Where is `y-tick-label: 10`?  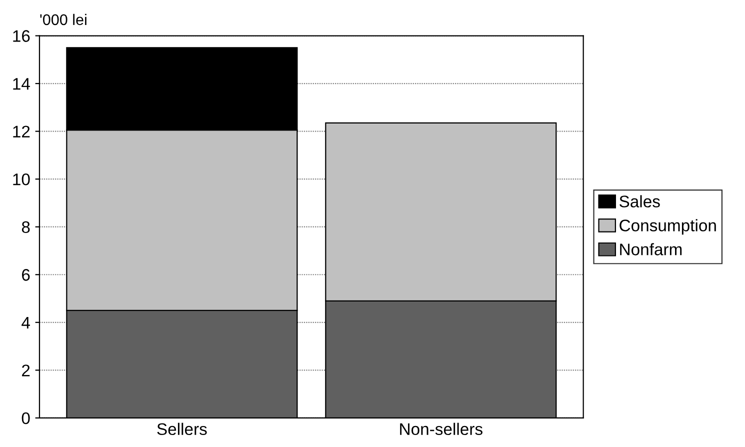 y-tick-label: 10 is located at coordinates (21, 179).